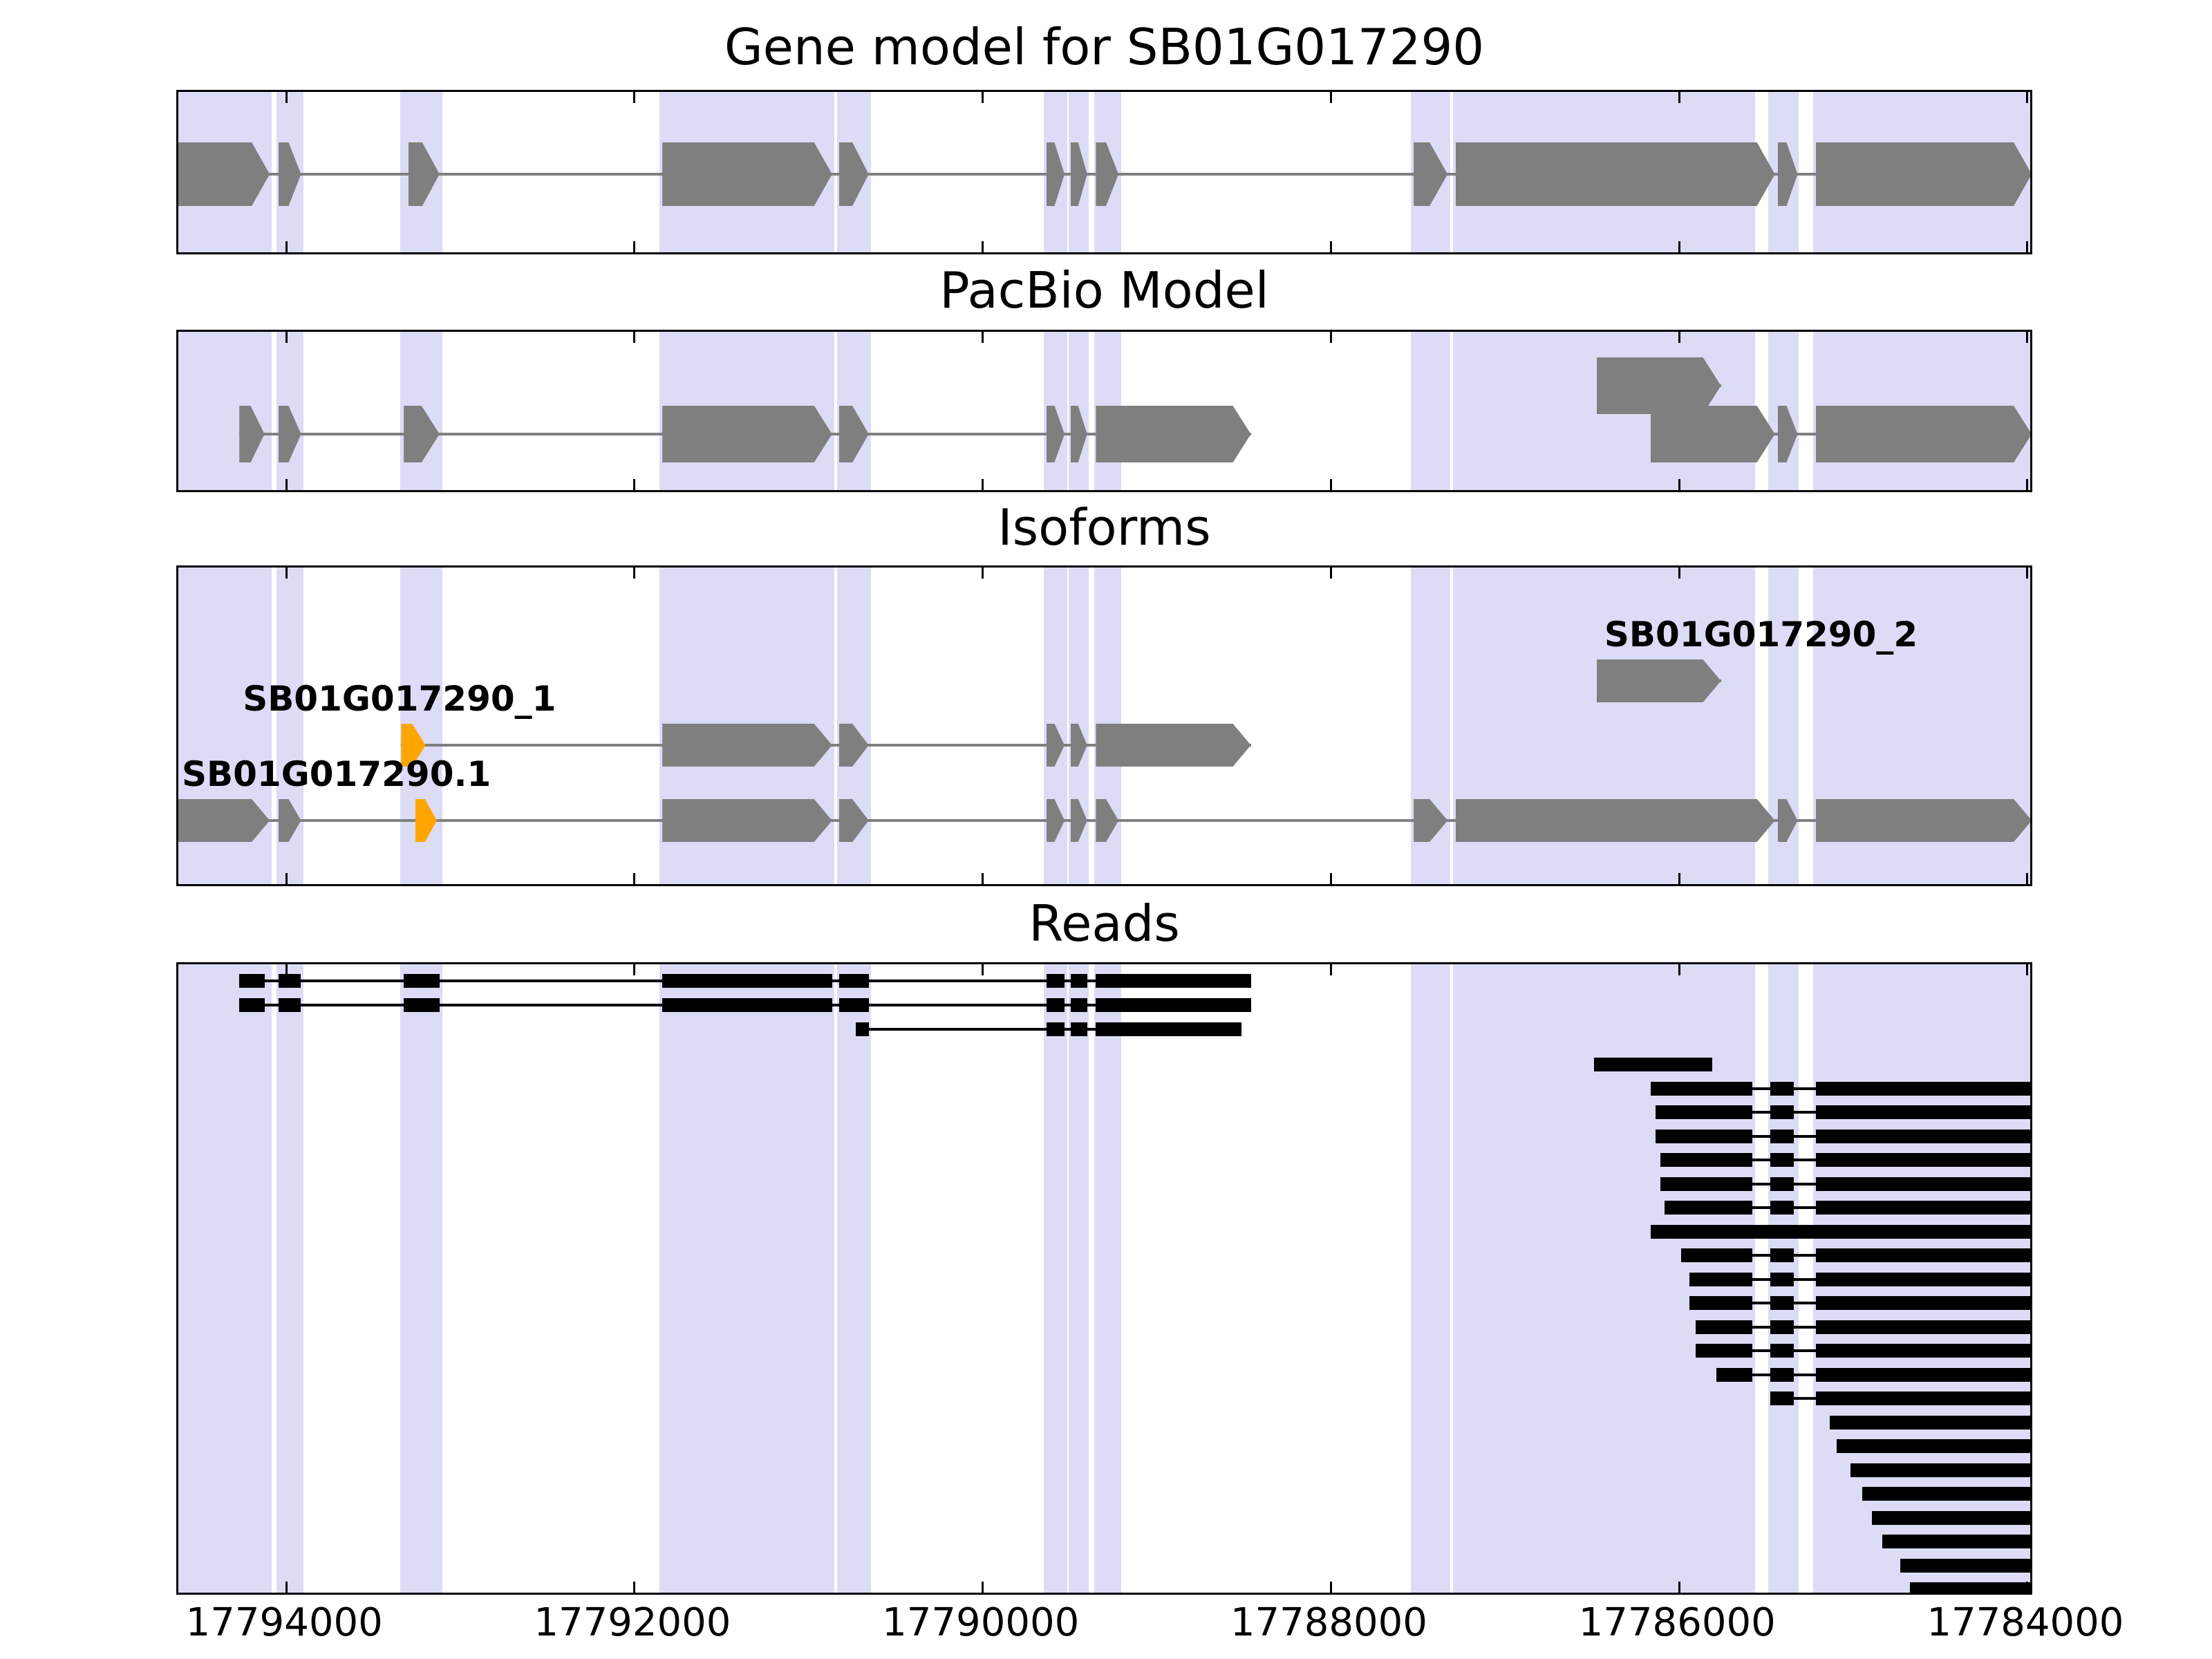 Image resolution: width=2212 pixels, height=1659 pixels. Describe the element at coordinates (2026, 1623) in the screenshot. I see `x-tick-label: 17784000` at that location.